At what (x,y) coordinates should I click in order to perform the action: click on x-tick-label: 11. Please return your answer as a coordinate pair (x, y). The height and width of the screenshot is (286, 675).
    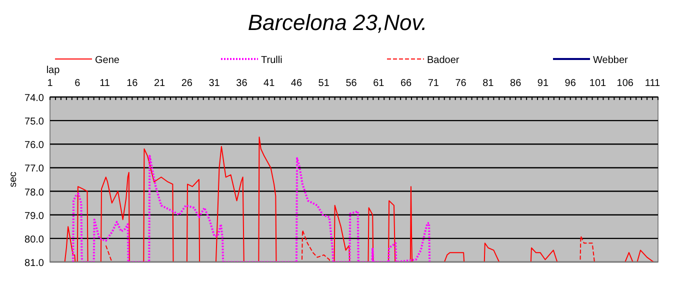
    Looking at the image, I should click on (105, 83).